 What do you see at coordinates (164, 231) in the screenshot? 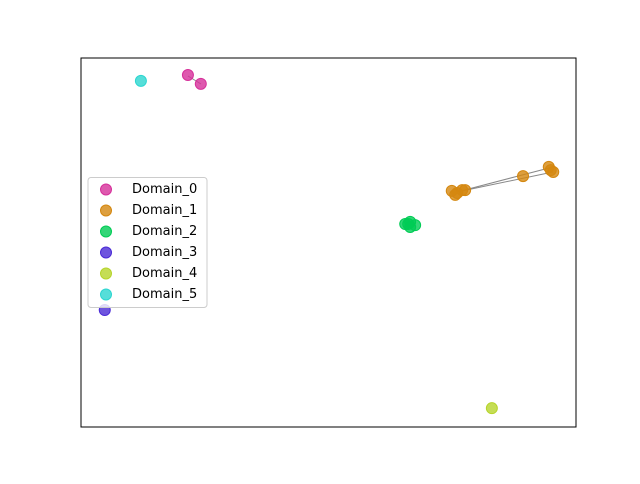
I see `legend-label: Domain_2` at bounding box center [164, 231].